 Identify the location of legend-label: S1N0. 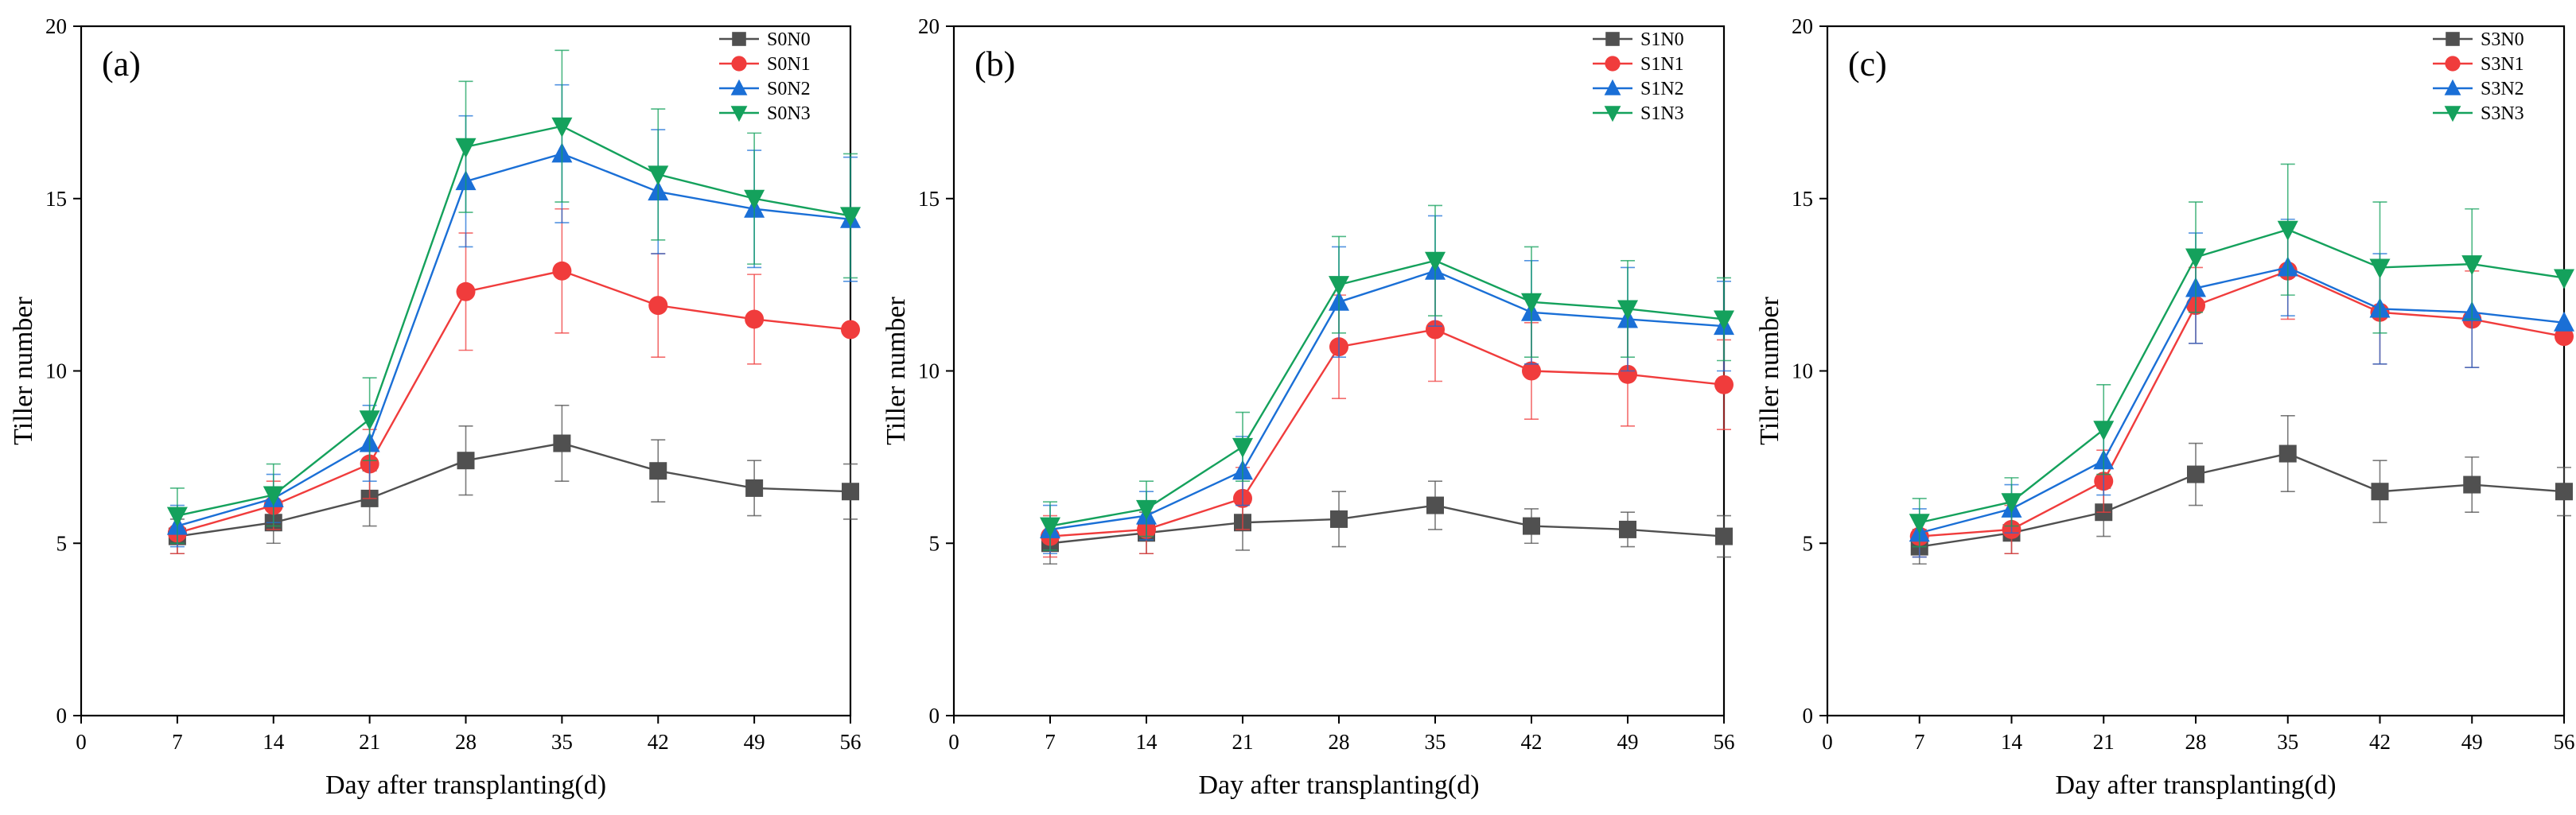
(1662, 39).